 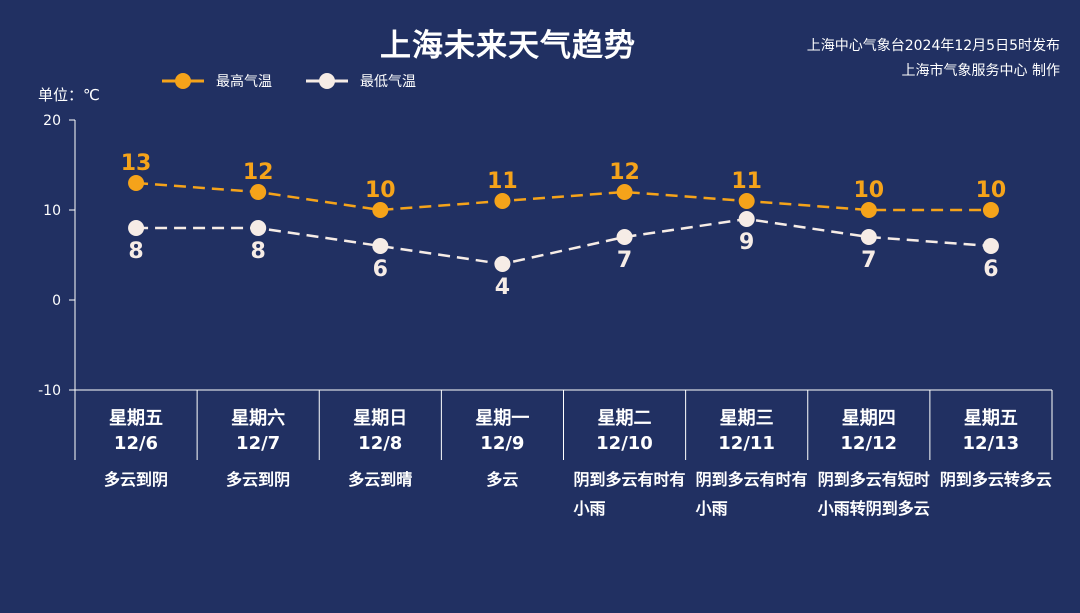 I want to click on forecast-day: 星期二 12/10 阴到多云有时有小雨, so click(x=625, y=459).